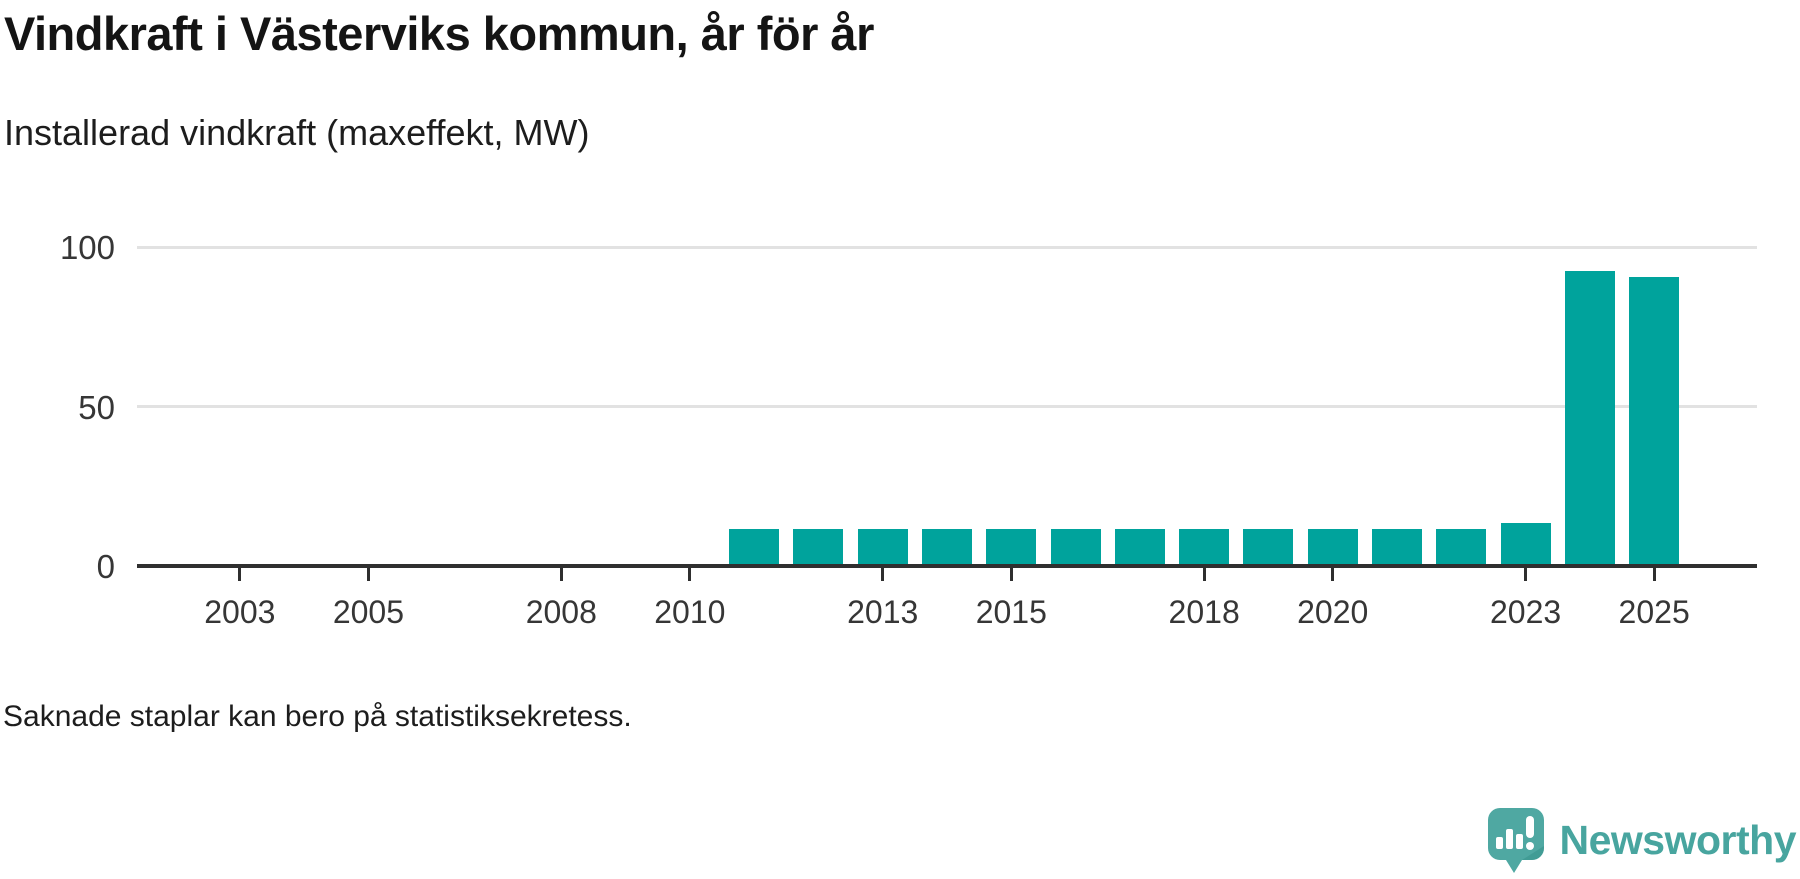 This screenshot has height=879, width=1800. What do you see at coordinates (1268, 546) in the screenshot?
I see `bar-2019` at bounding box center [1268, 546].